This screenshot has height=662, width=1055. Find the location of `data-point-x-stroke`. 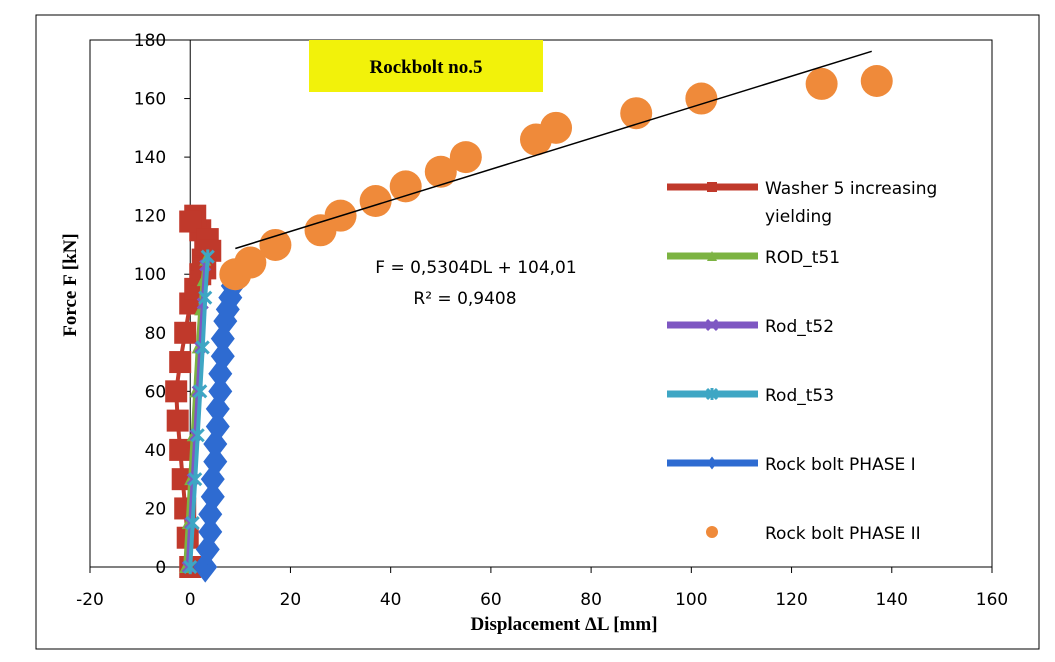

data-point-x-stroke is located at coordinates (712, 325).